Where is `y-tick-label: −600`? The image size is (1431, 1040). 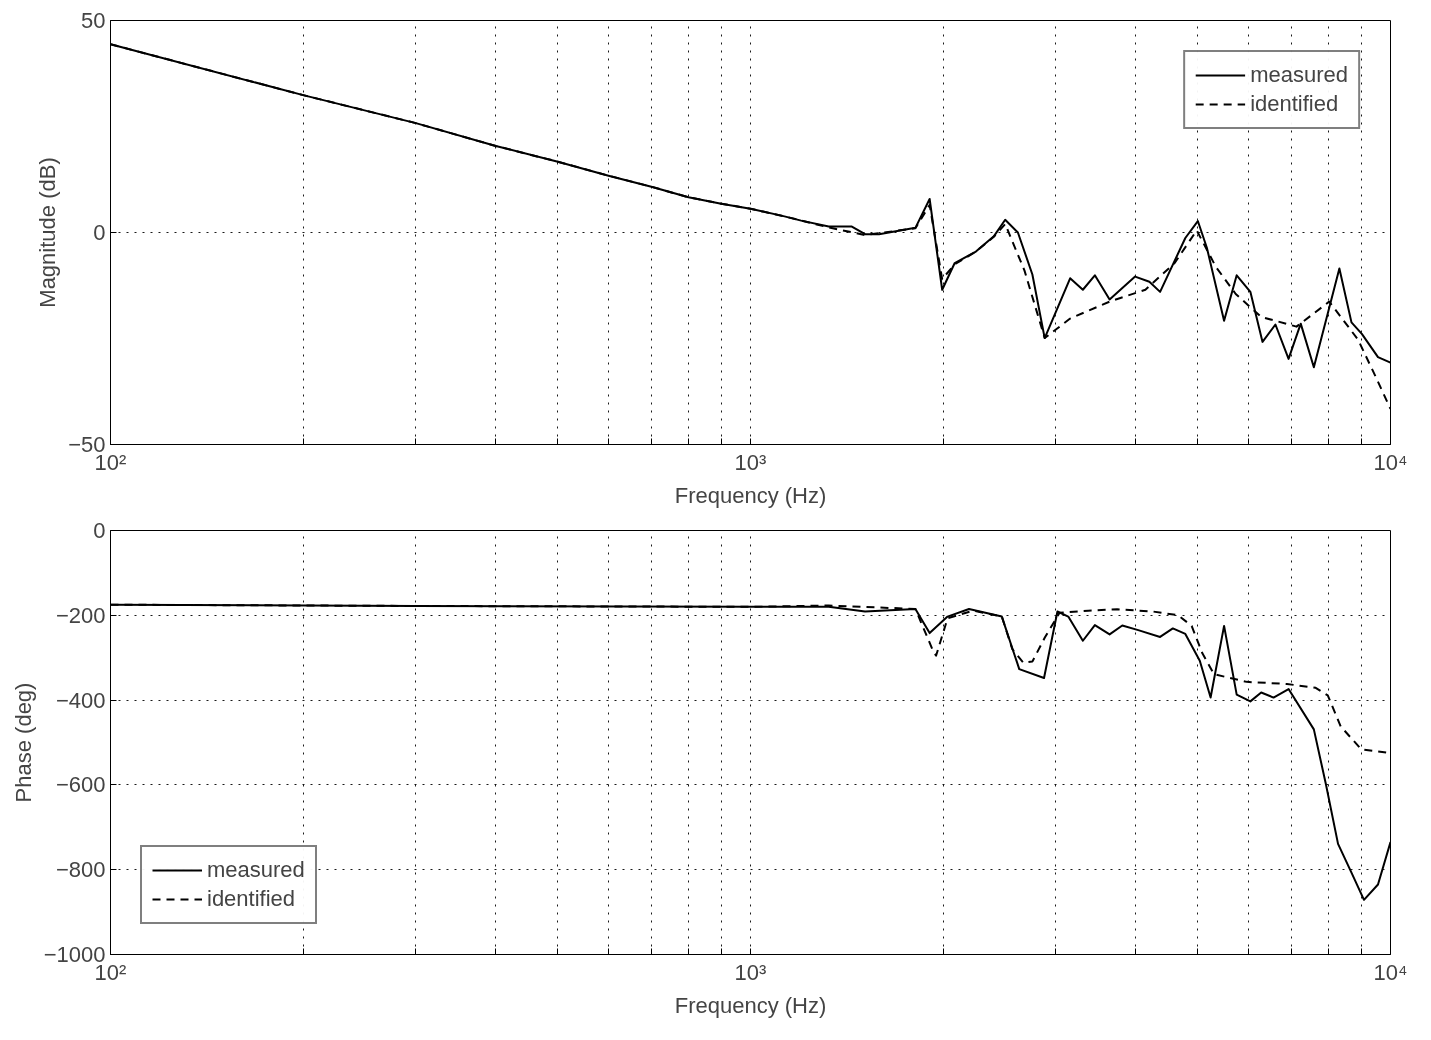
y-tick-label: −600 is located at coordinates (80, 785).